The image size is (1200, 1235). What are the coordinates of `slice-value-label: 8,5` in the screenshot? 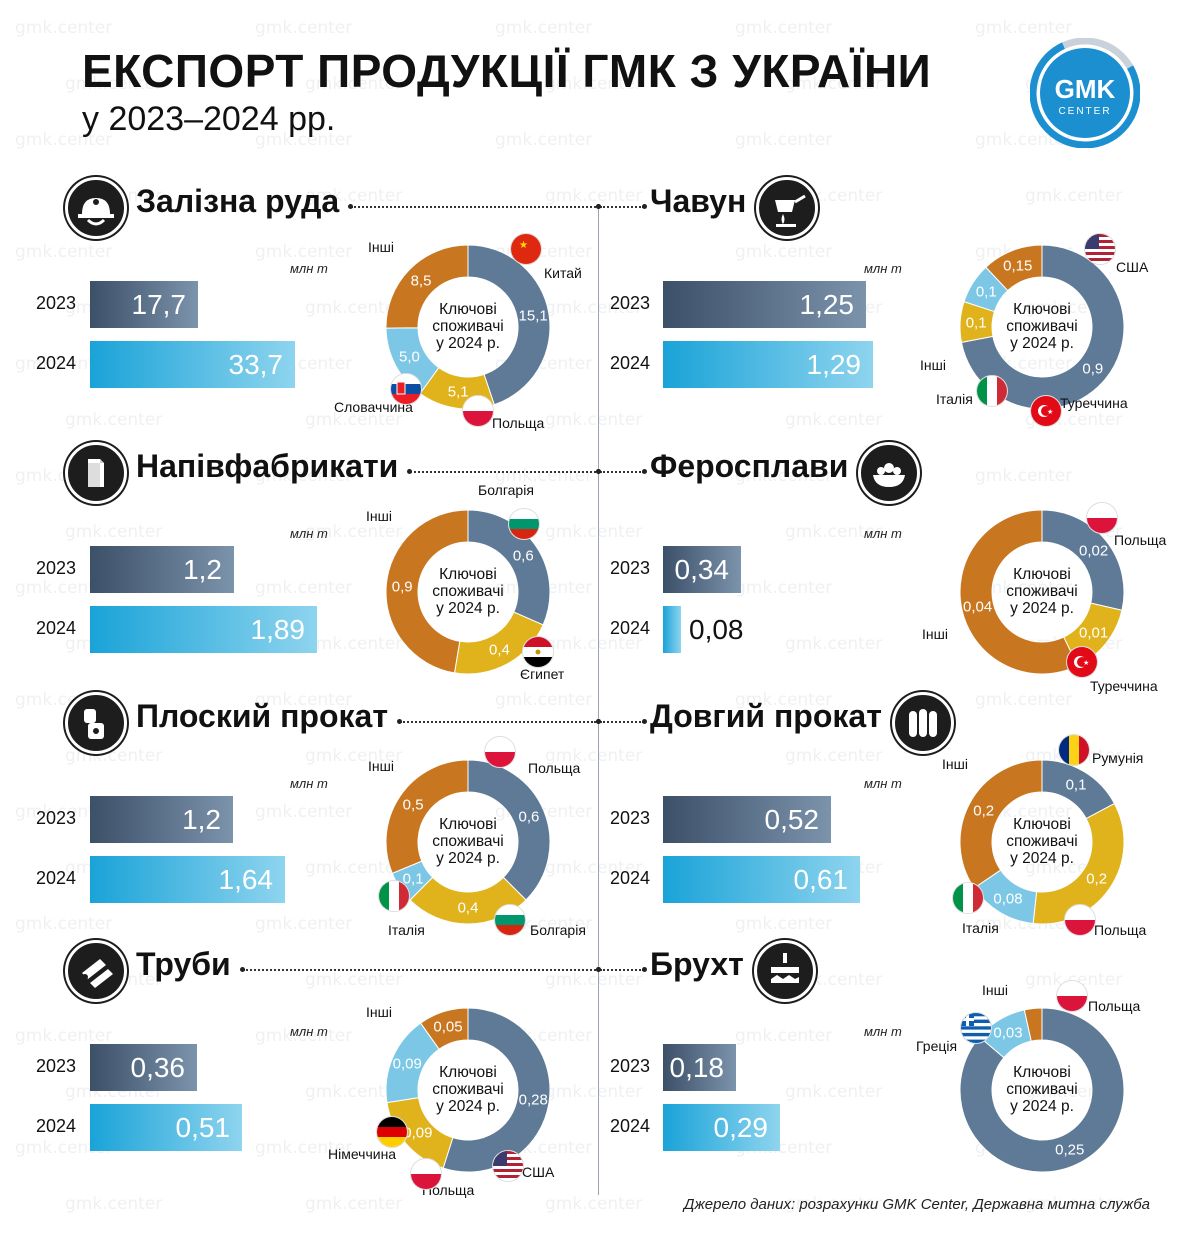 It's located at (421, 281).